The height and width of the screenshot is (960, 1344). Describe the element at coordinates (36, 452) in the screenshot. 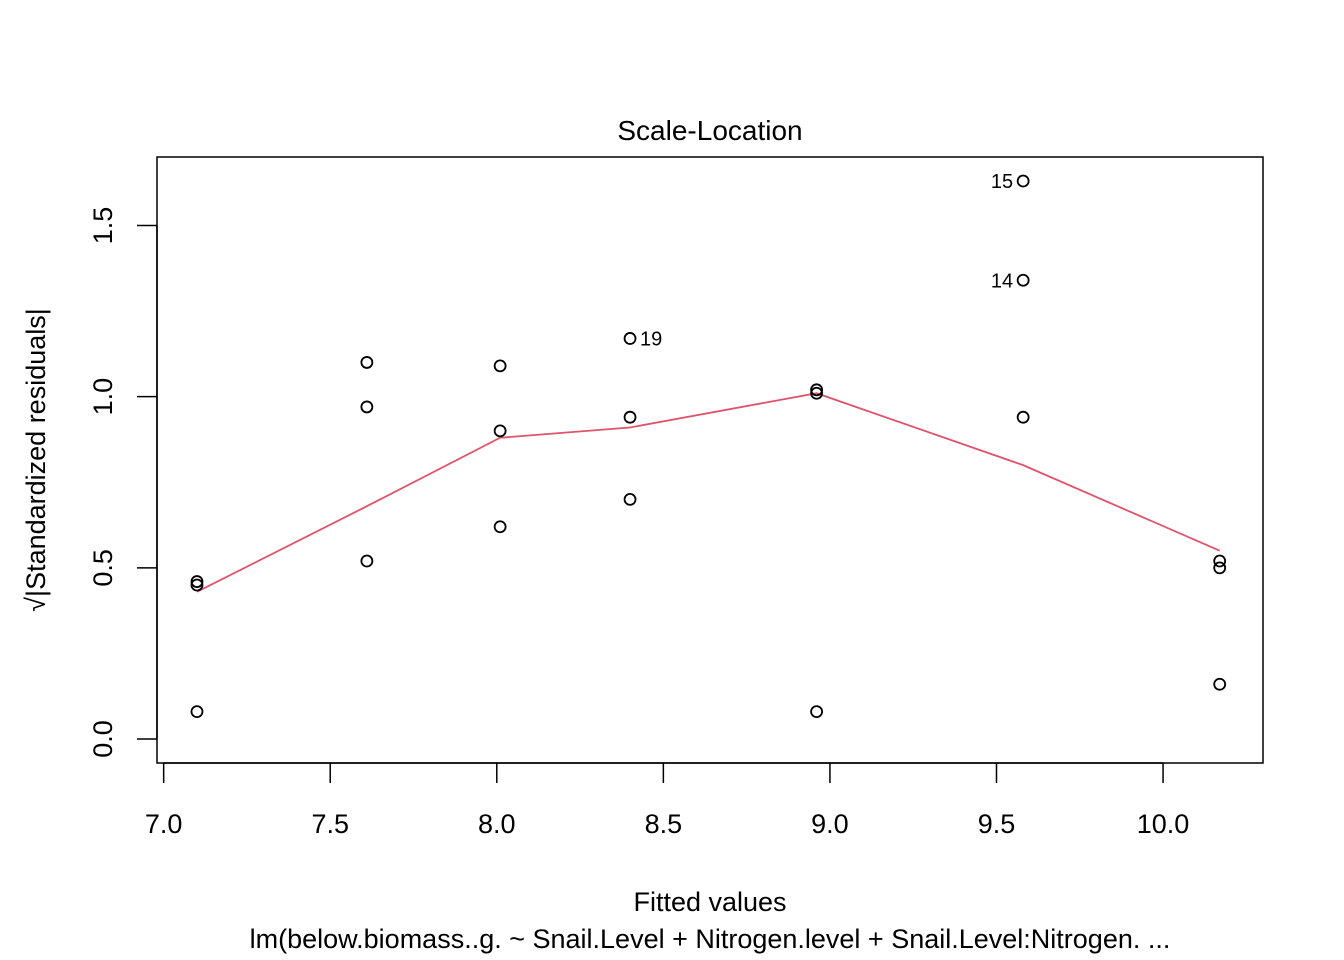

I see `y-axis-label-text: Standardized residuals` at that location.